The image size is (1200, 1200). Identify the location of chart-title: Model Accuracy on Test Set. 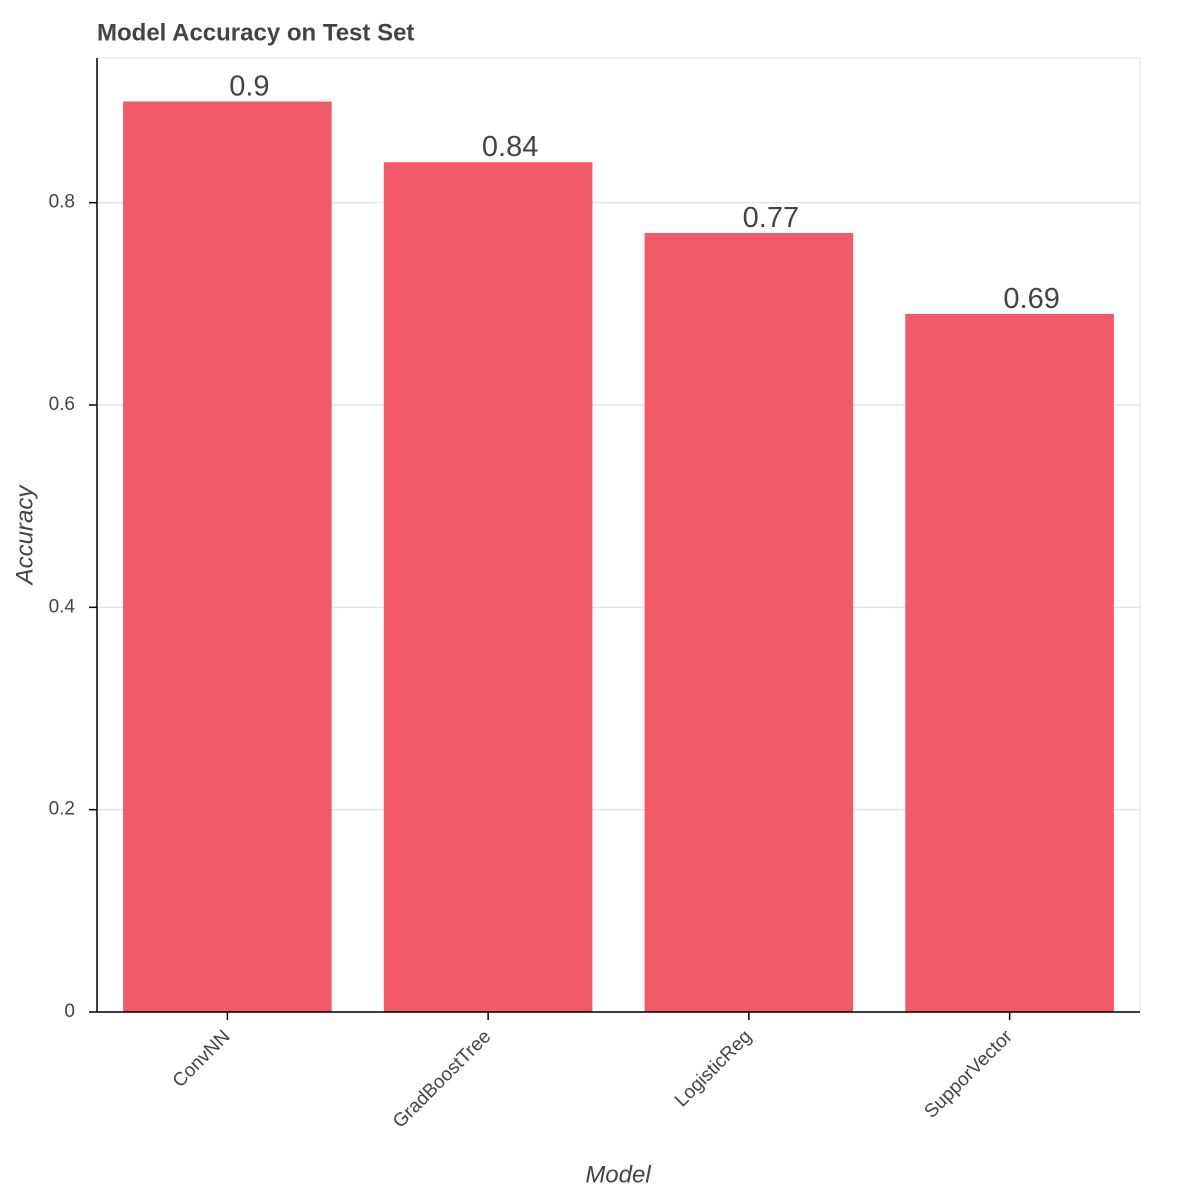
(255, 32).